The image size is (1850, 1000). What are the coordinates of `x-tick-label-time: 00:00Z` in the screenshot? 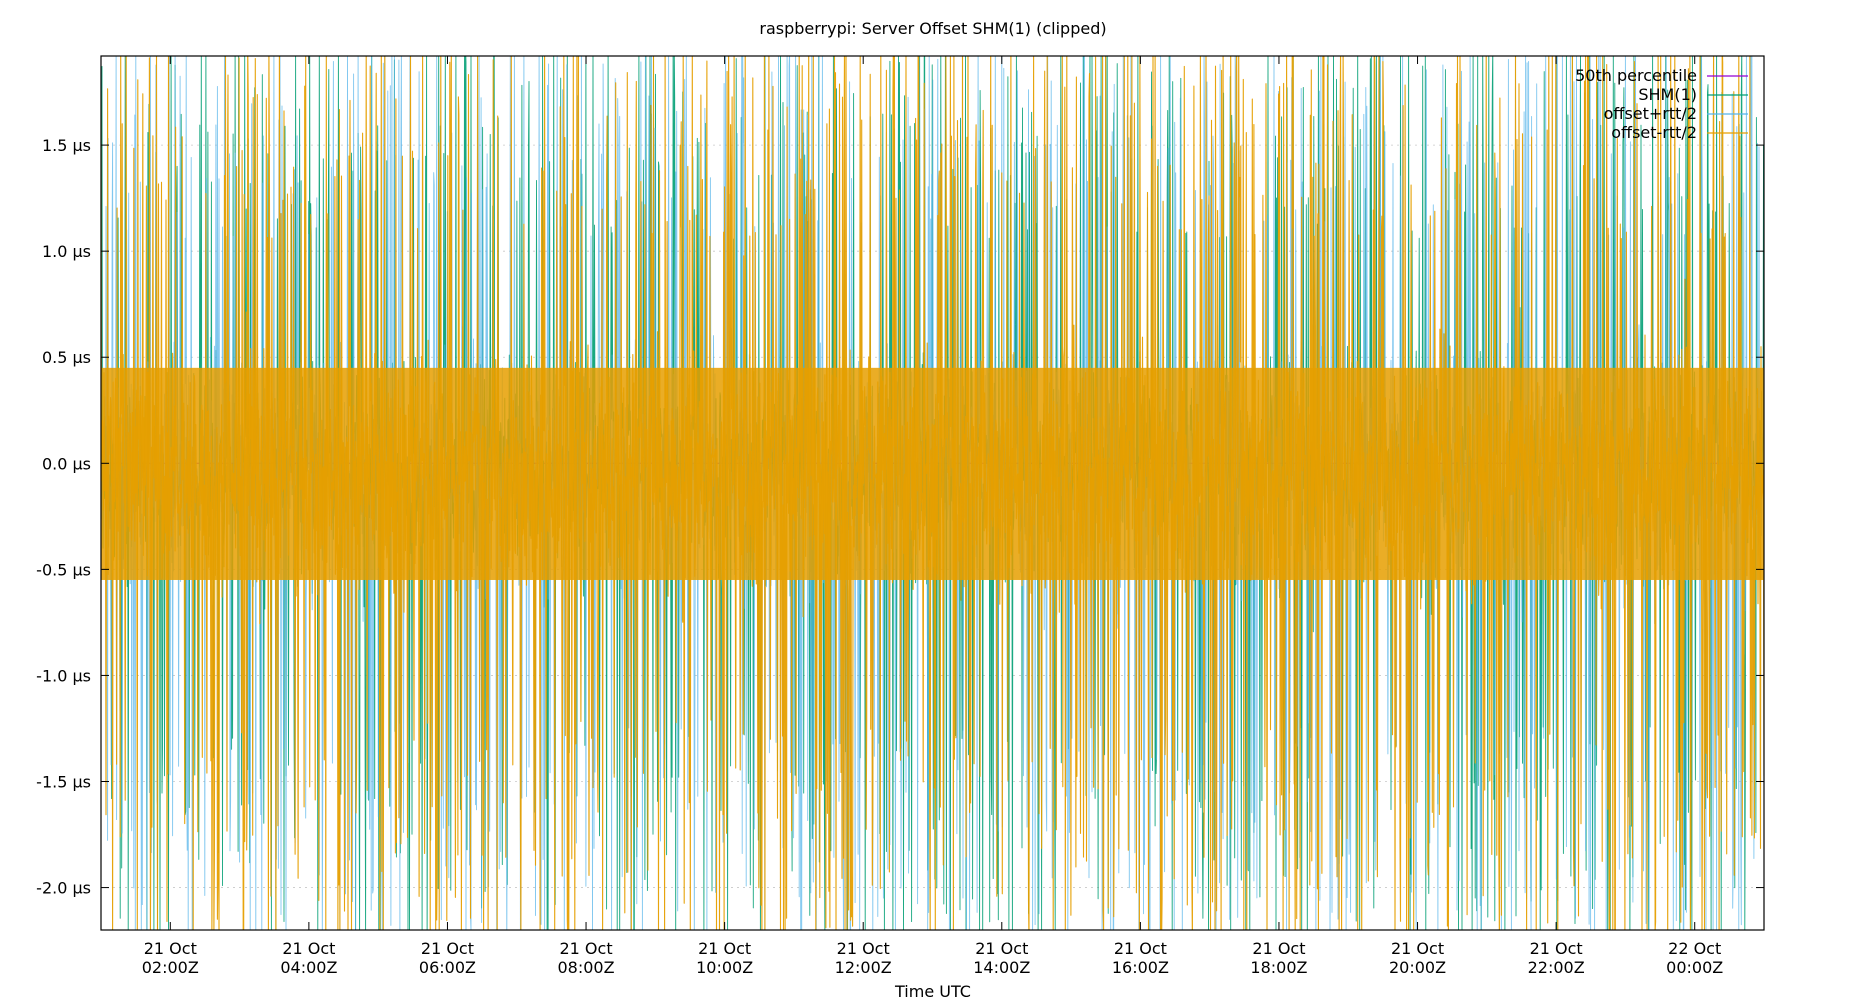 It's located at (1694, 967).